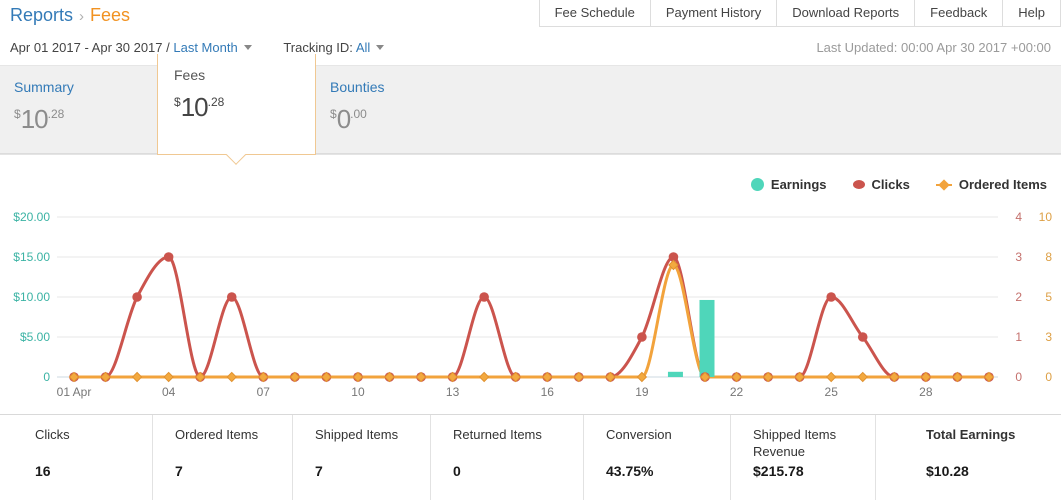 The image size is (1061, 503). I want to click on col-header: Ordered Items, so click(217, 434).